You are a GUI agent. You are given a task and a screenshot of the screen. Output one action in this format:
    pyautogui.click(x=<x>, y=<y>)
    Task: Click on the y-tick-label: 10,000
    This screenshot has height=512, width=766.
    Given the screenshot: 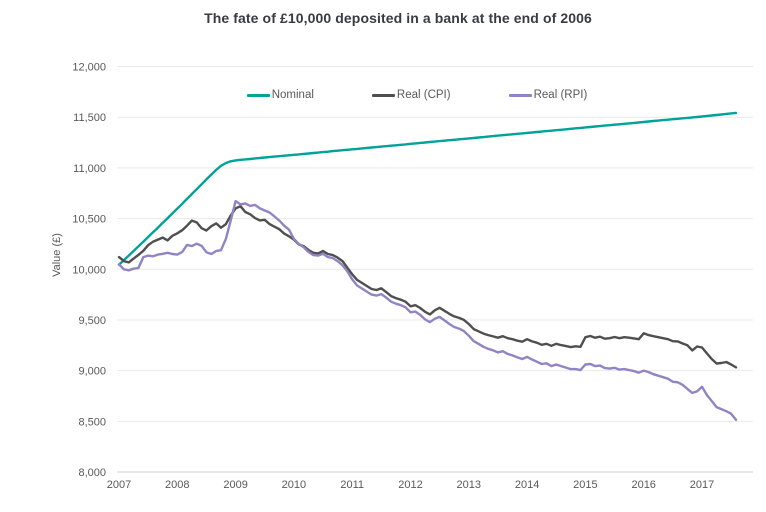 What is the action you would take?
    pyautogui.click(x=89, y=270)
    